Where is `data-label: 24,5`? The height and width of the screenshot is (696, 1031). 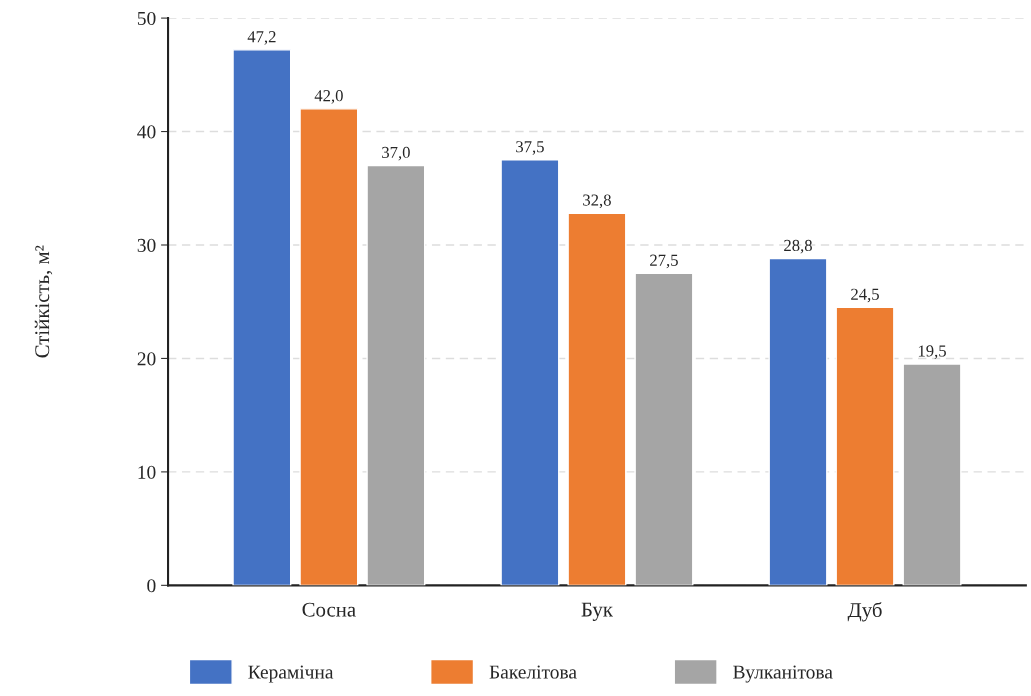 data-label: 24,5 is located at coordinates (865, 295).